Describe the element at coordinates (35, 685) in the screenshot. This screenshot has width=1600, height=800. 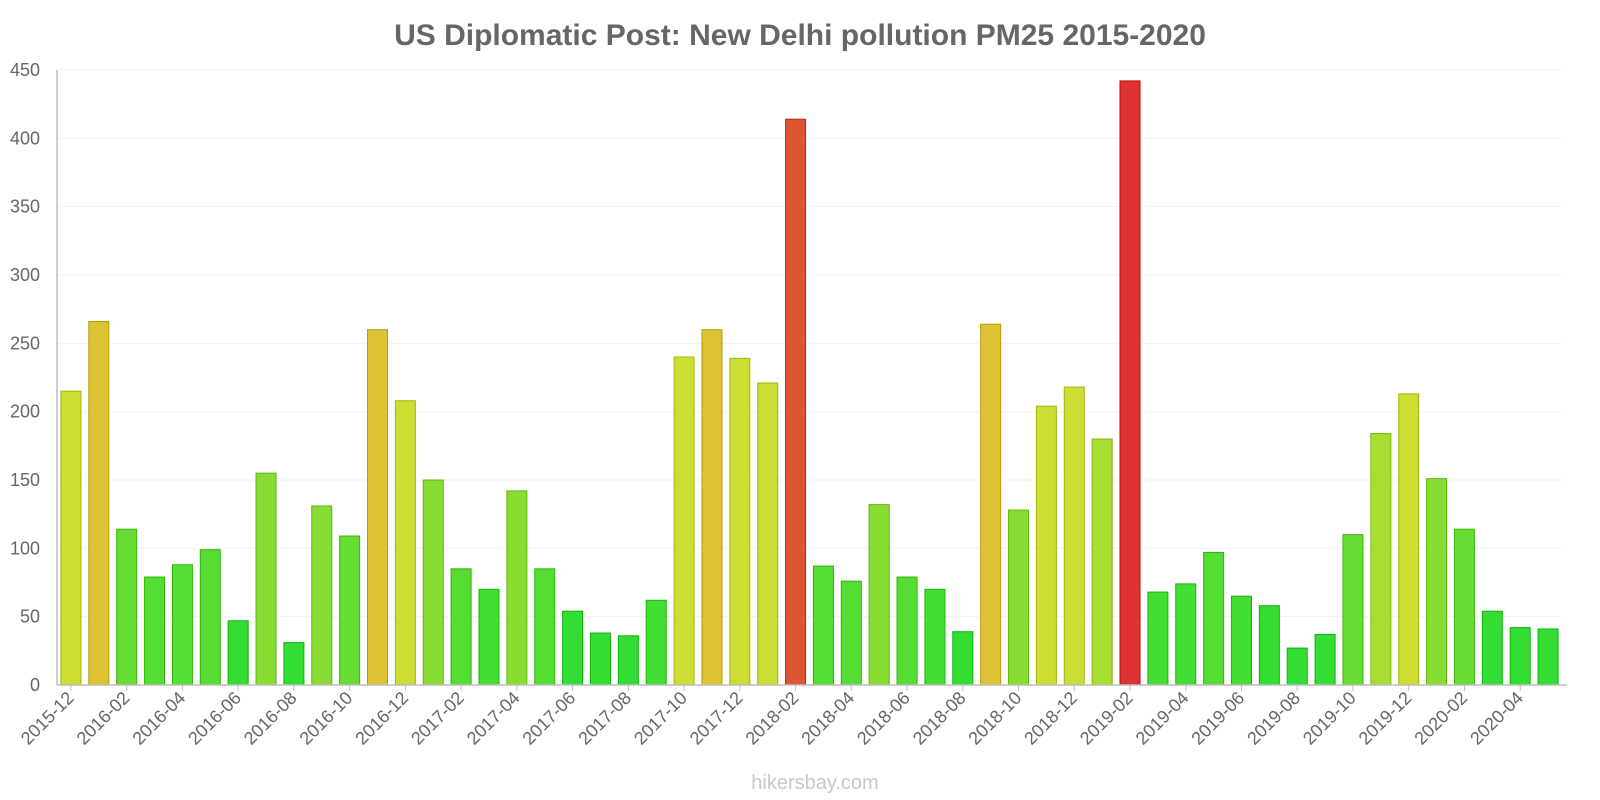
I see `y-tick-label: 0` at that location.